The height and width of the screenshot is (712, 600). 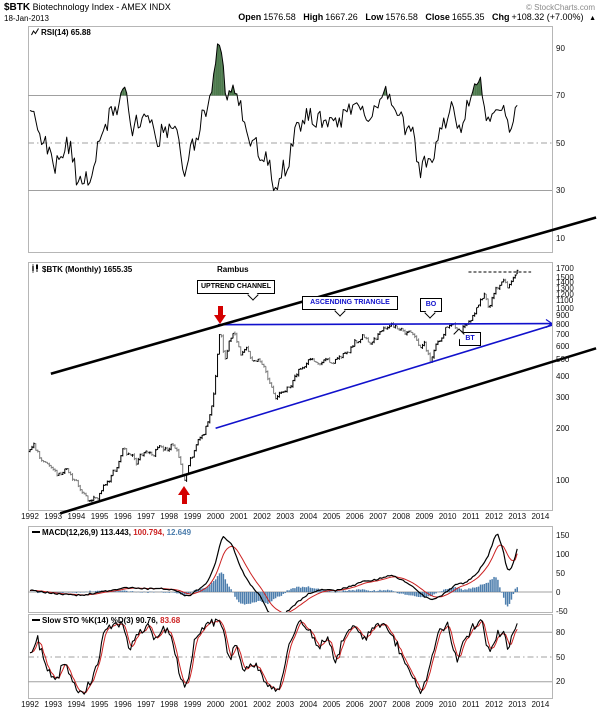 I want to click on open-value: 1576.58, so click(x=279, y=17).